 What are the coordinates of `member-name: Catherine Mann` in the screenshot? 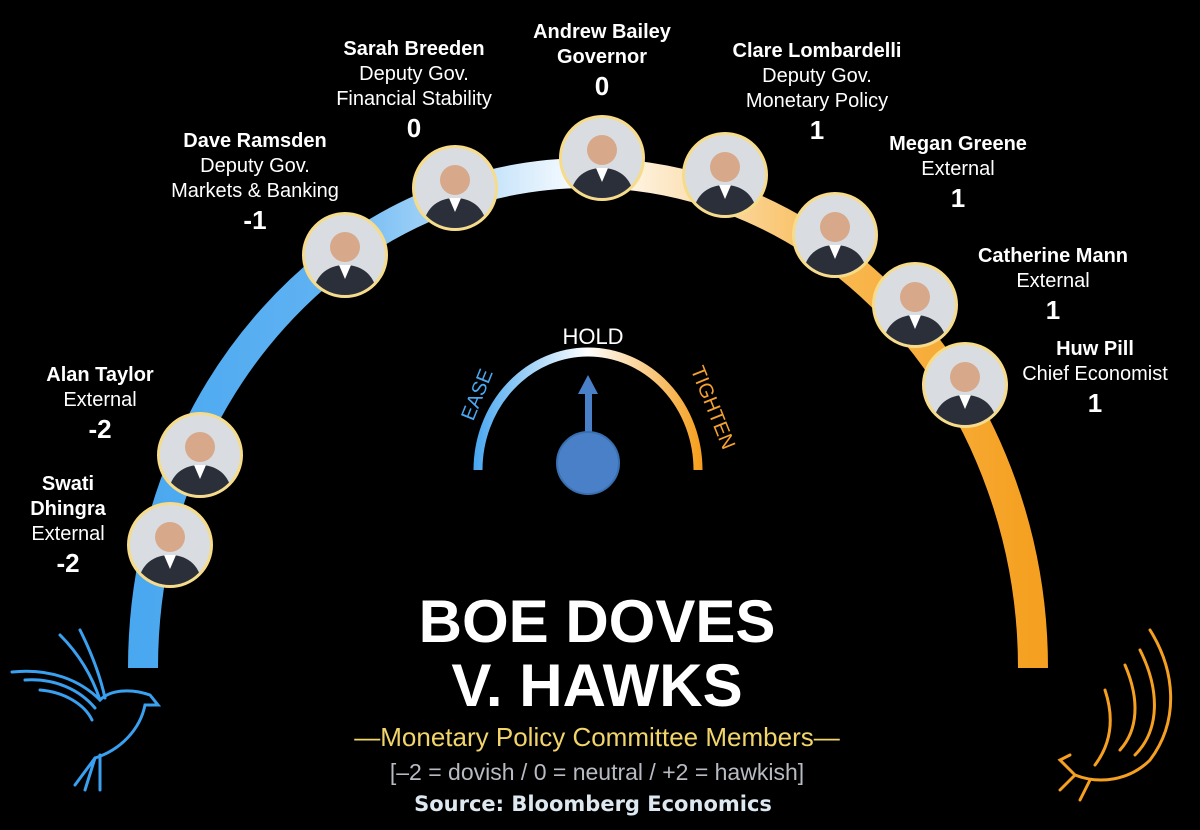 It's located at (1053, 256).